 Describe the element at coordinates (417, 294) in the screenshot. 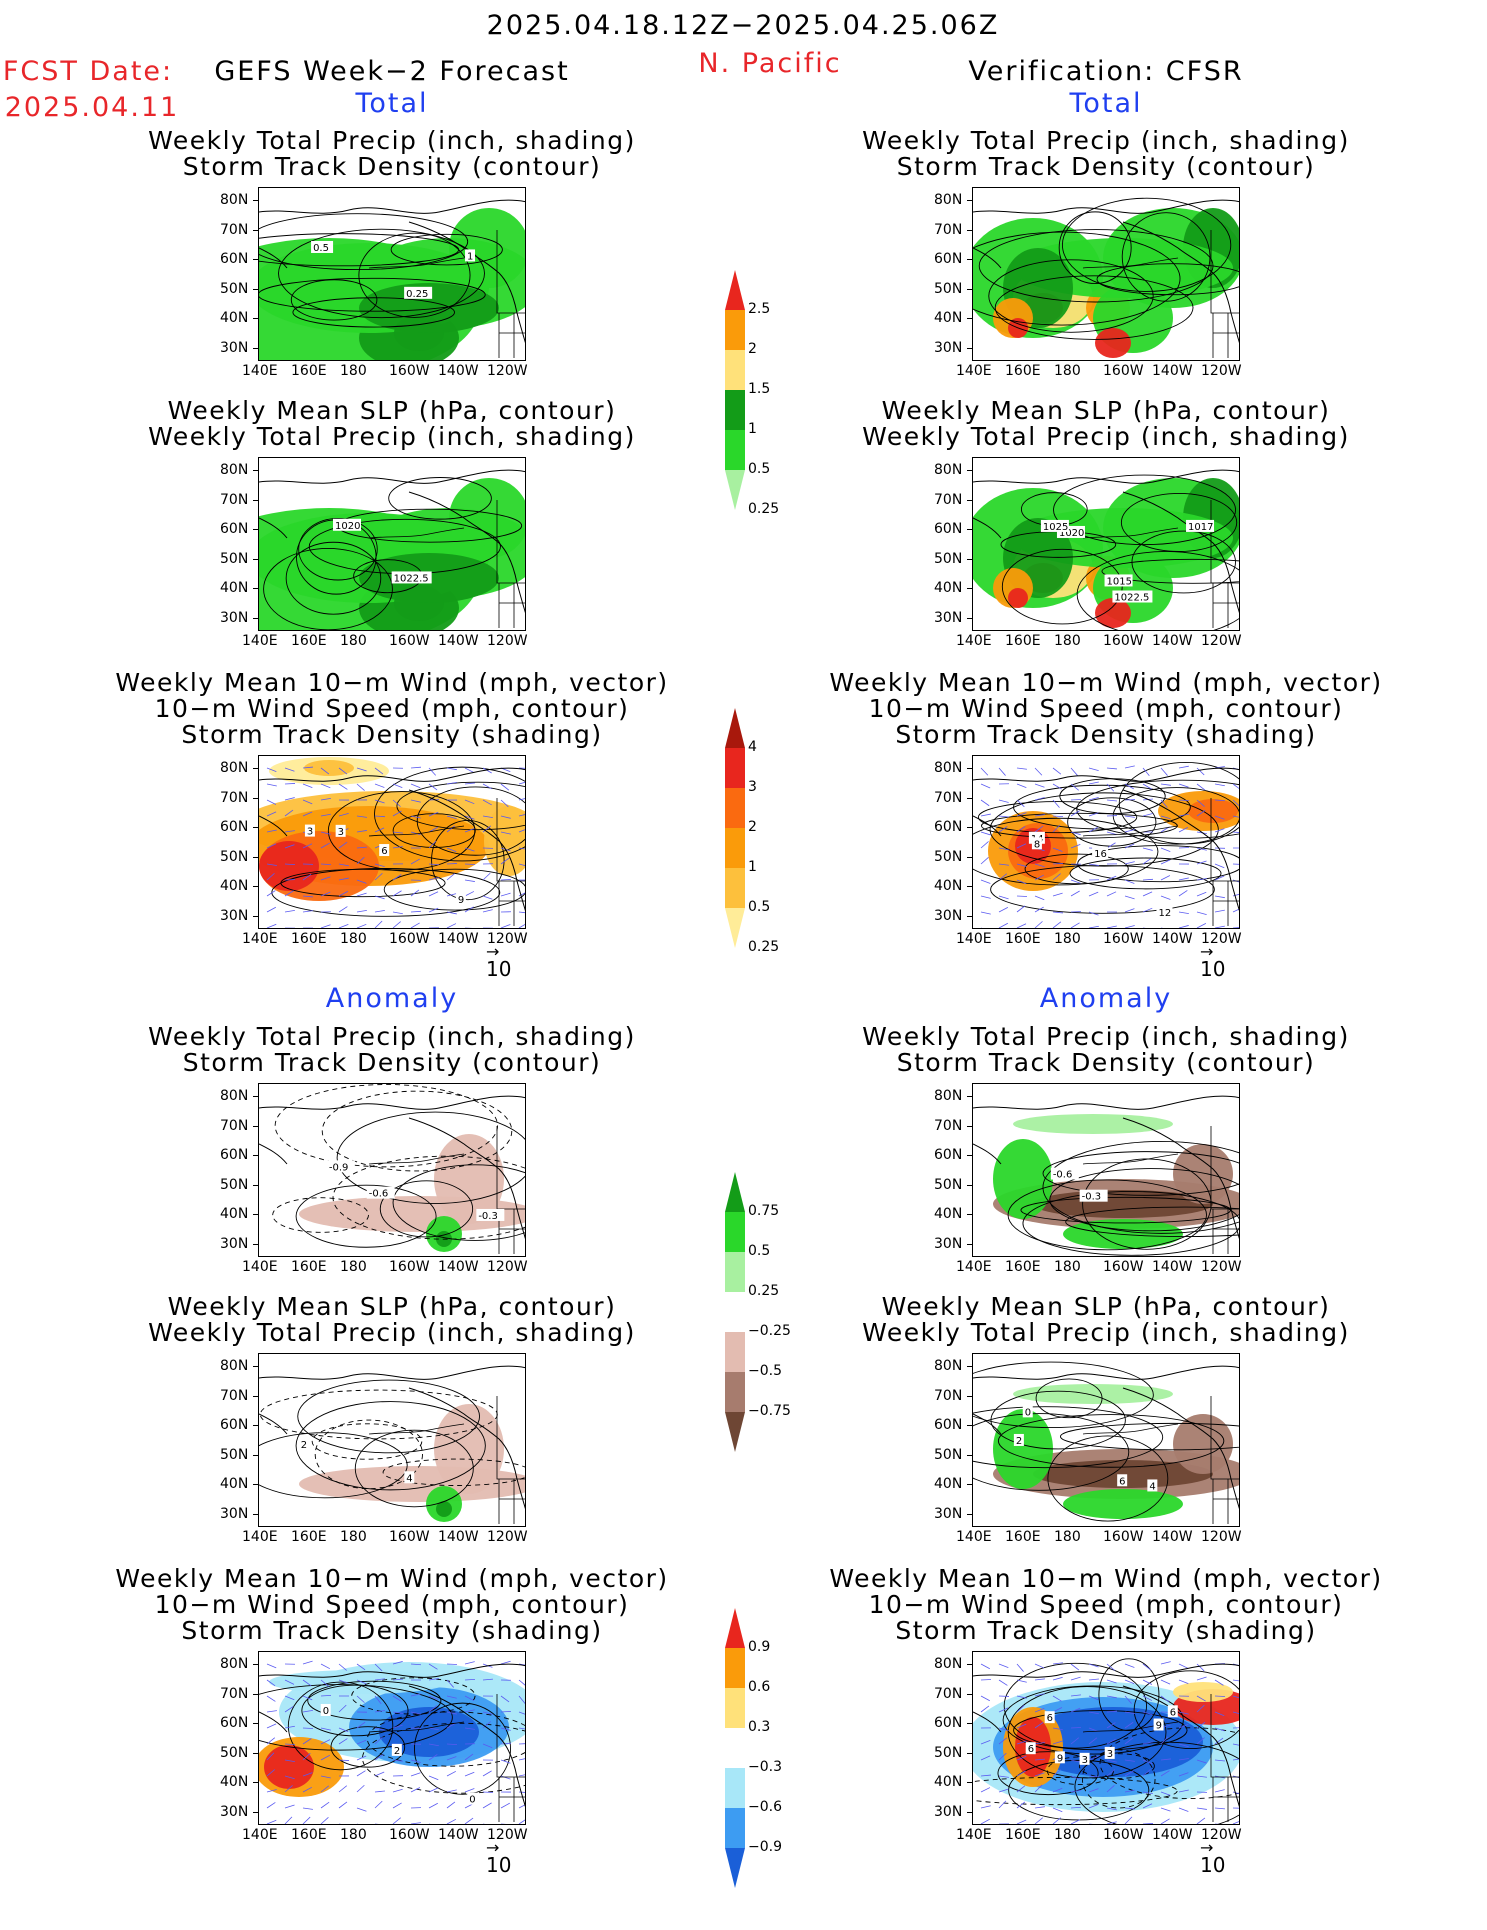

I see `contour-label: 0.25` at that location.